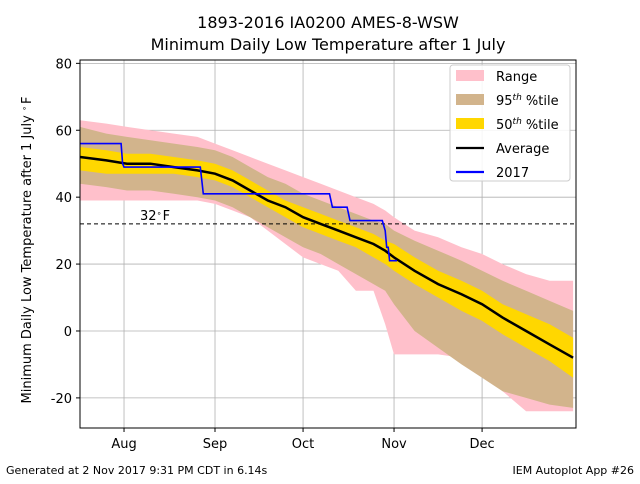 The image size is (640, 484). Describe the element at coordinates (24, 108) in the screenshot. I see `y-axis-degree: ∘` at that location.